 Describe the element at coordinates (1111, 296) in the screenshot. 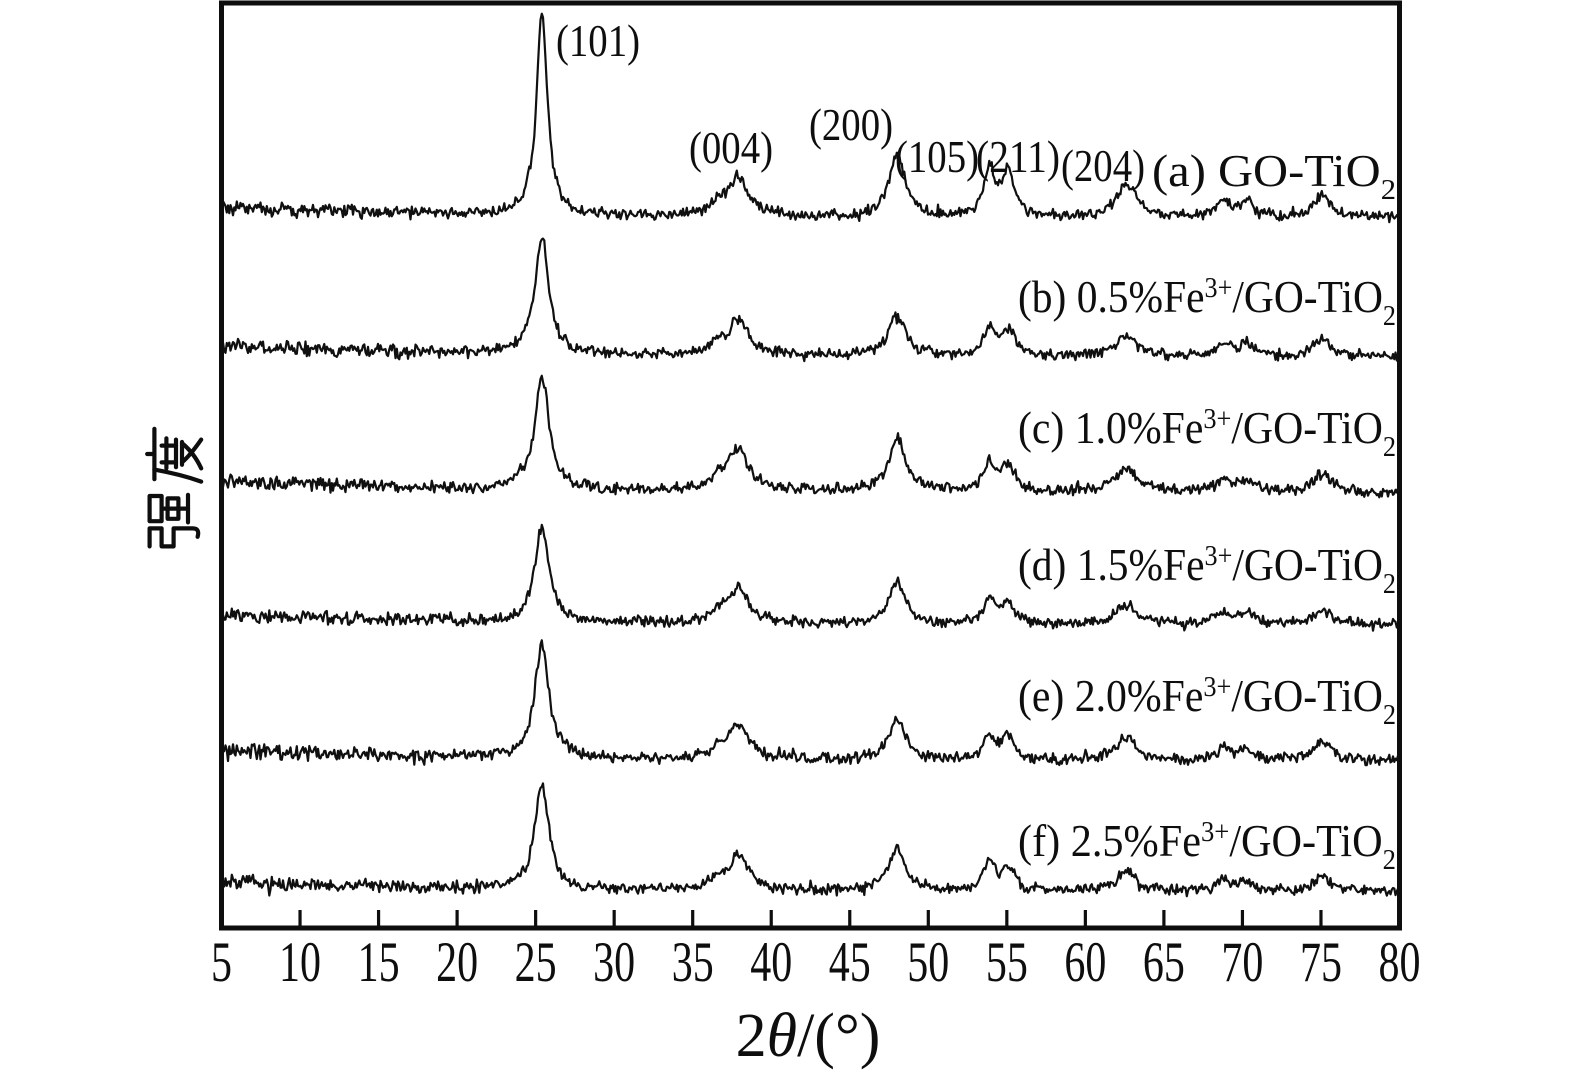

I see `series-label-run: (b) 0.5%Fe` at that location.